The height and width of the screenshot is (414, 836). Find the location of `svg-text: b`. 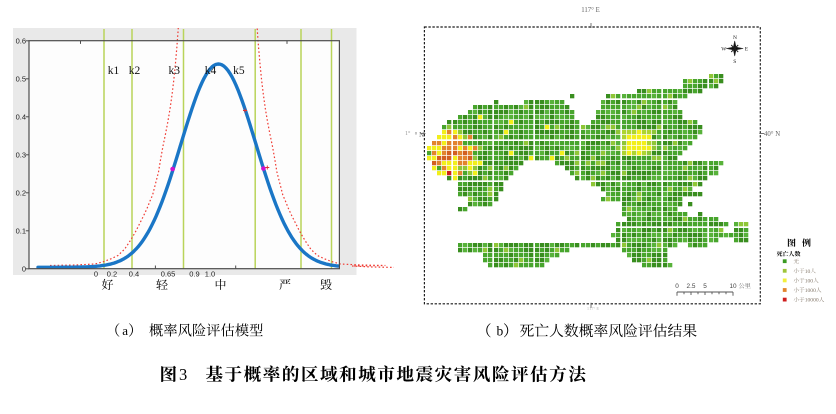

svg-text: b is located at coordinates (500, 331).